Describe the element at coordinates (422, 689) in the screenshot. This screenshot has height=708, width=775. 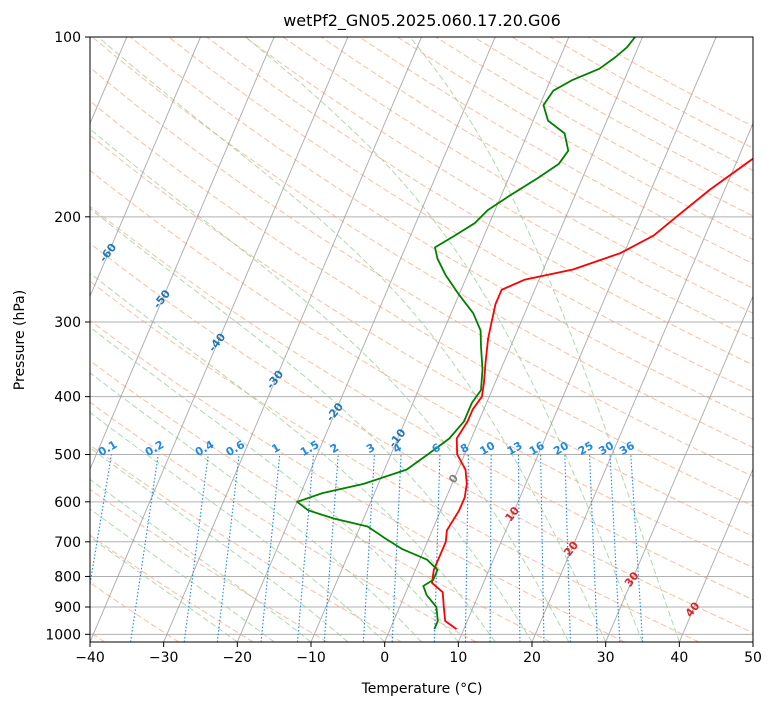
I see `x-axis-label: Temperature (°C)` at that location.